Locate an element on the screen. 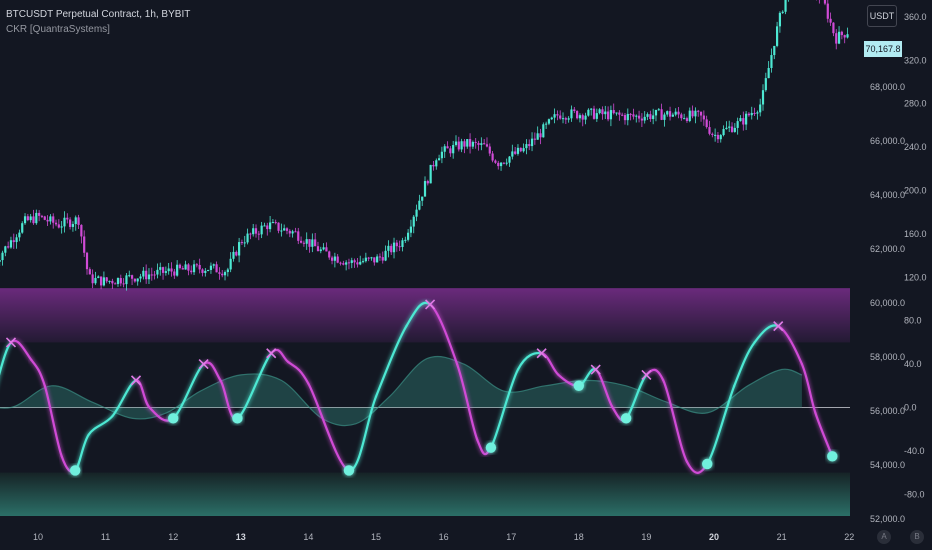  price-axis-tick: 56,000.0 is located at coordinates (887, 411).